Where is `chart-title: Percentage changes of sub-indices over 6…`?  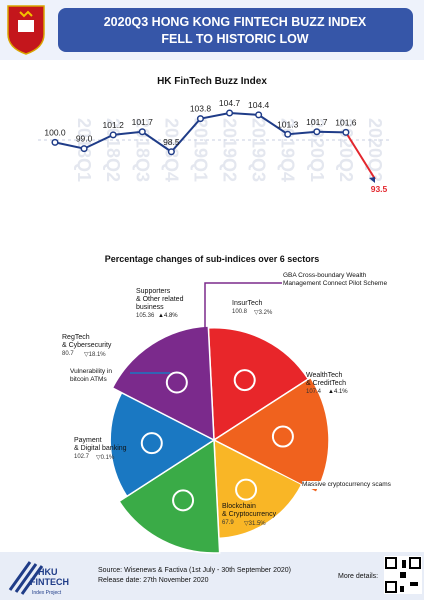
chart-title: Percentage changes of sub-indices over 6… is located at coordinates (212, 259).